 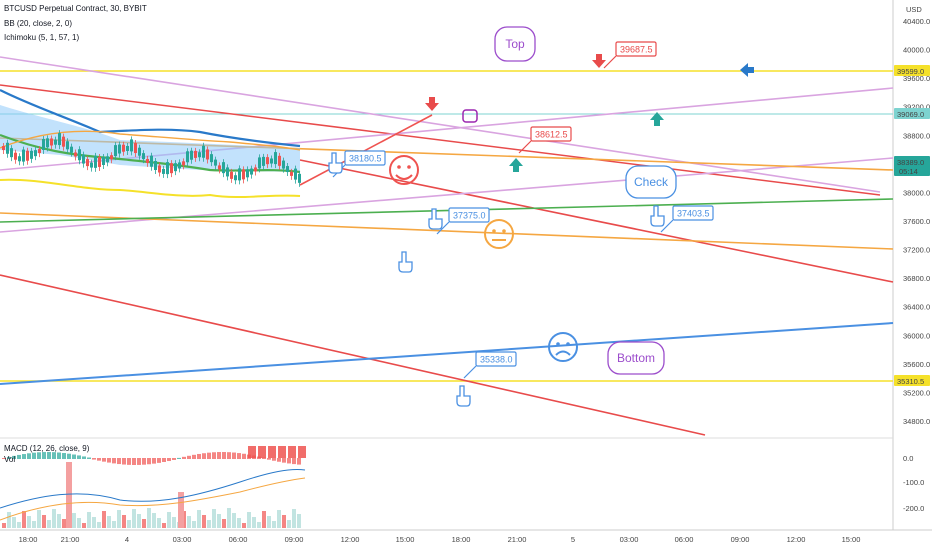 I want to click on green-trend, so click(x=447, y=210).